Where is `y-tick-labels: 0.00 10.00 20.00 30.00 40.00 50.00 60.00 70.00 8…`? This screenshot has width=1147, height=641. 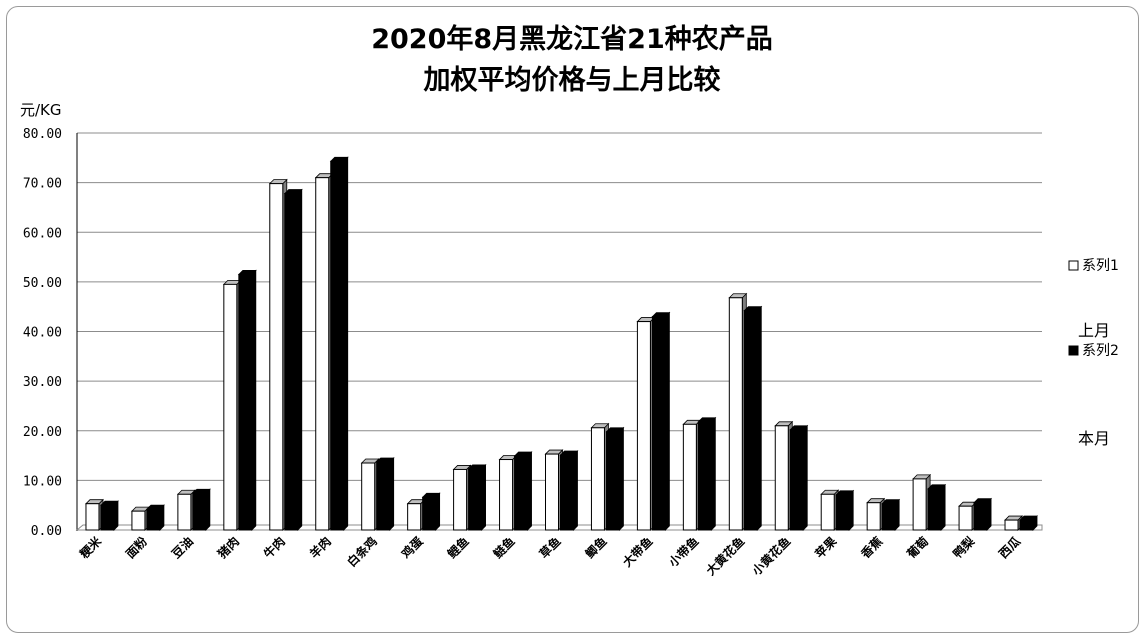
y-tick-labels: 0.00 10.00 20.00 30.00 40.00 50.00 60.00 70.00 8… is located at coordinates (42, 333).